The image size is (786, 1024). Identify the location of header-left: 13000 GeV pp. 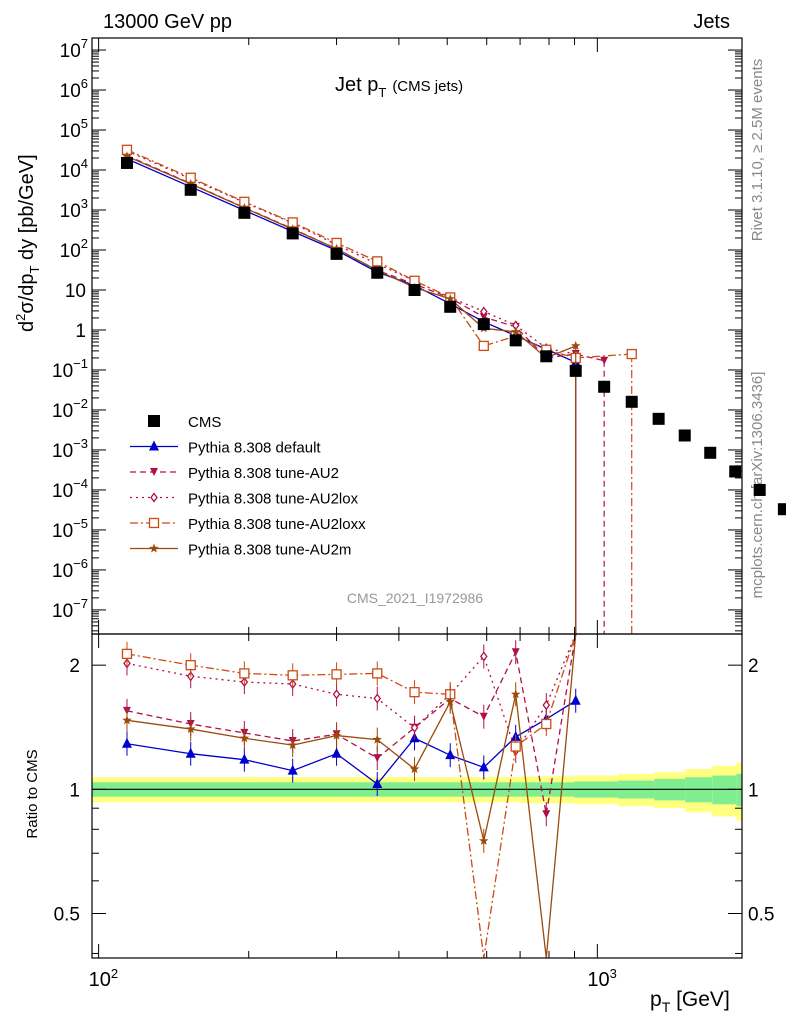
(167, 22).